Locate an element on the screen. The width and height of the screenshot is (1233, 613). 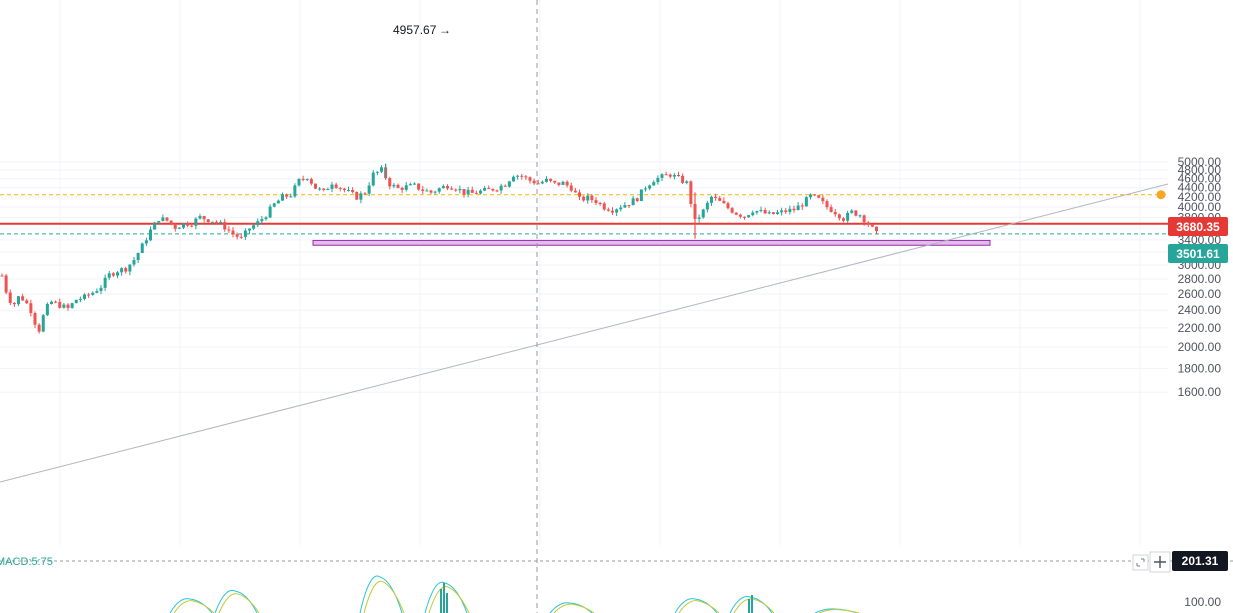
support-zone is located at coordinates (651, 242).